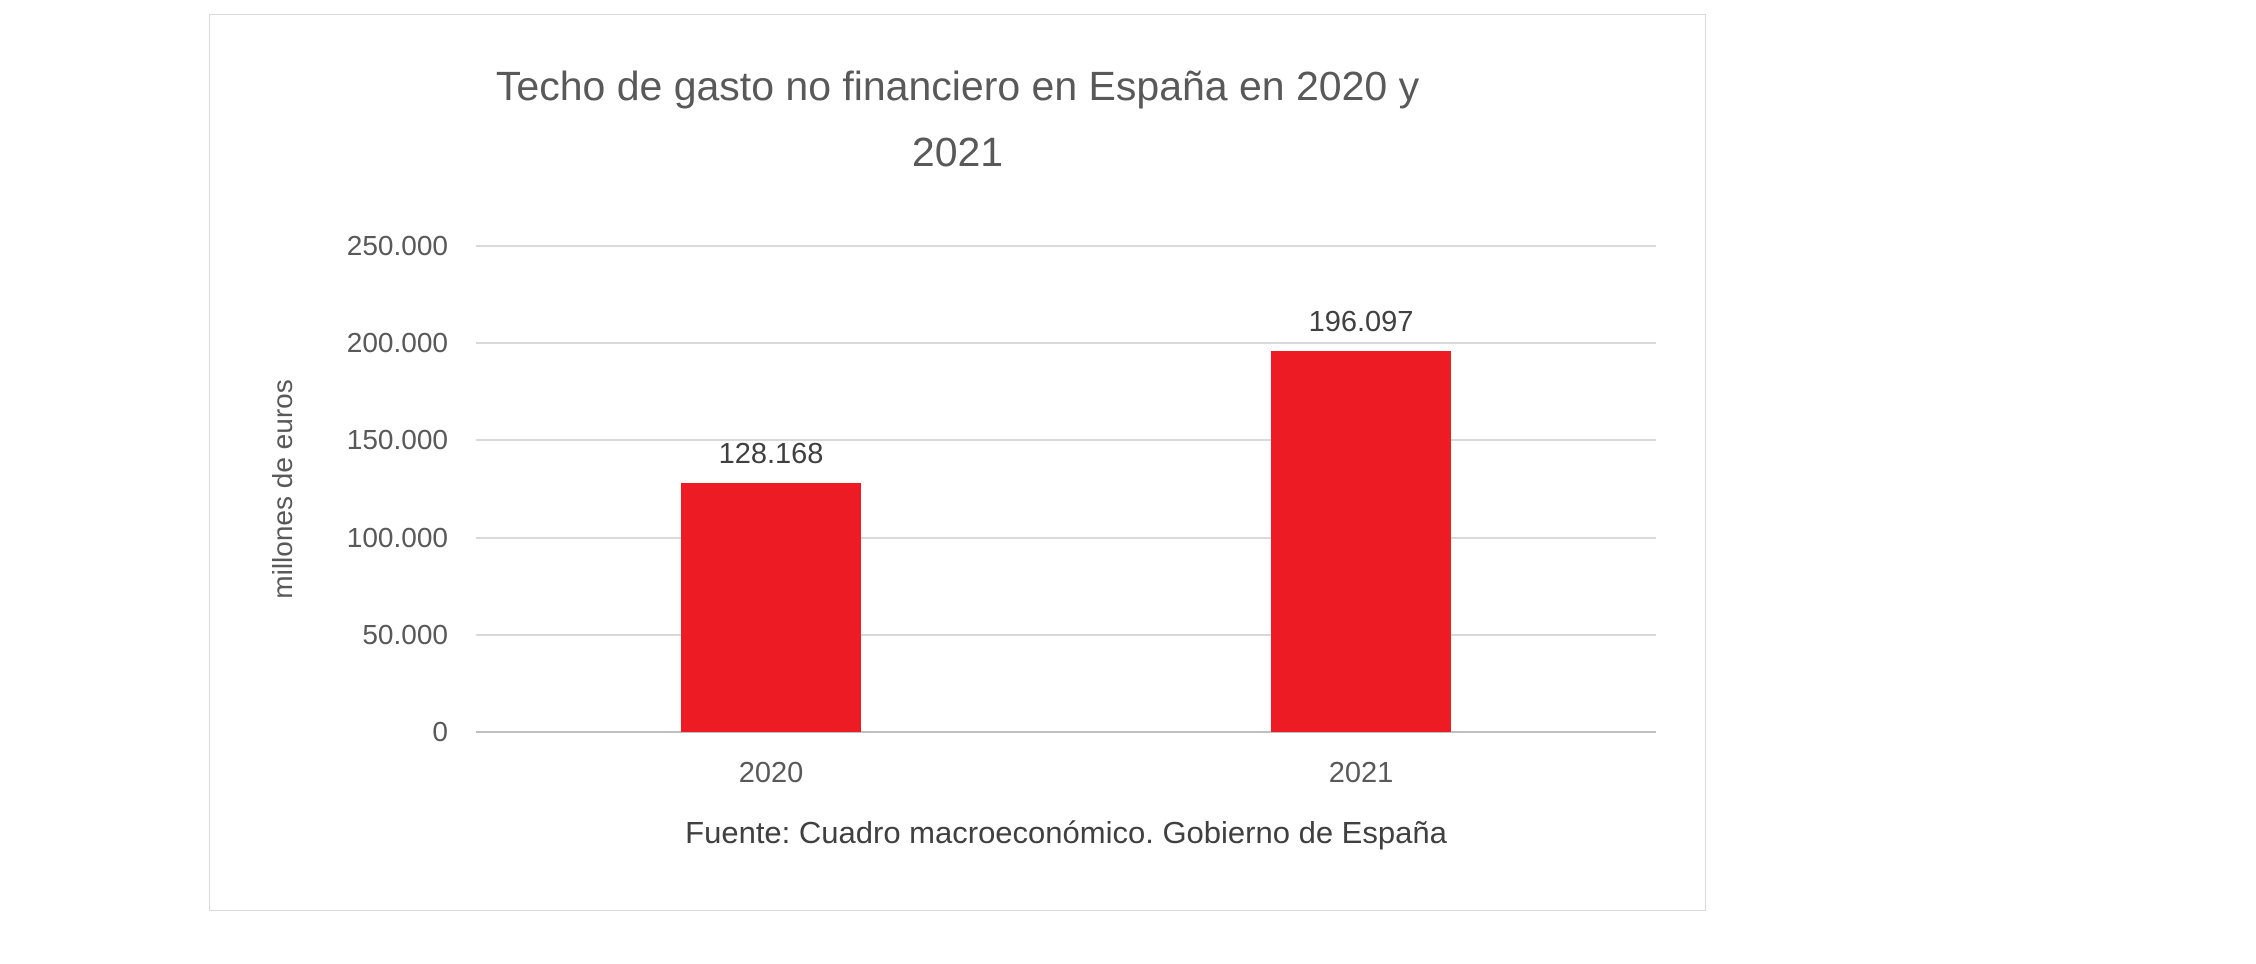 This screenshot has width=2256, height=964. What do you see at coordinates (771, 607) in the screenshot?
I see `bar-2020` at bounding box center [771, 607].